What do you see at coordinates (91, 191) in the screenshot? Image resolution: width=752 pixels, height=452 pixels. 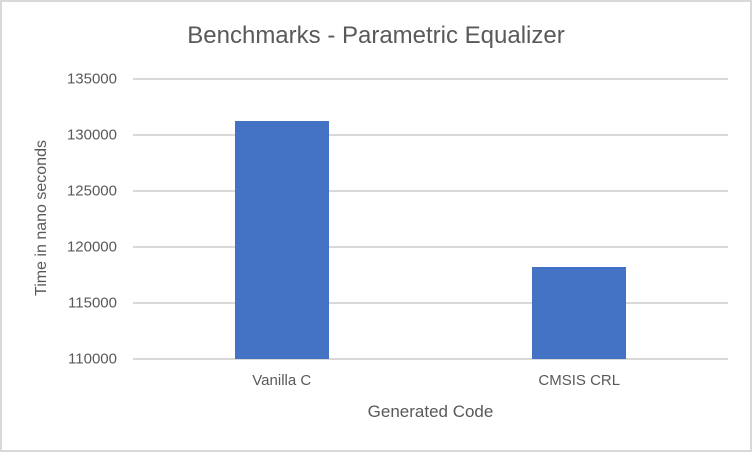 I see `y-tick-label: 125000` at bounding box center [91, 191].